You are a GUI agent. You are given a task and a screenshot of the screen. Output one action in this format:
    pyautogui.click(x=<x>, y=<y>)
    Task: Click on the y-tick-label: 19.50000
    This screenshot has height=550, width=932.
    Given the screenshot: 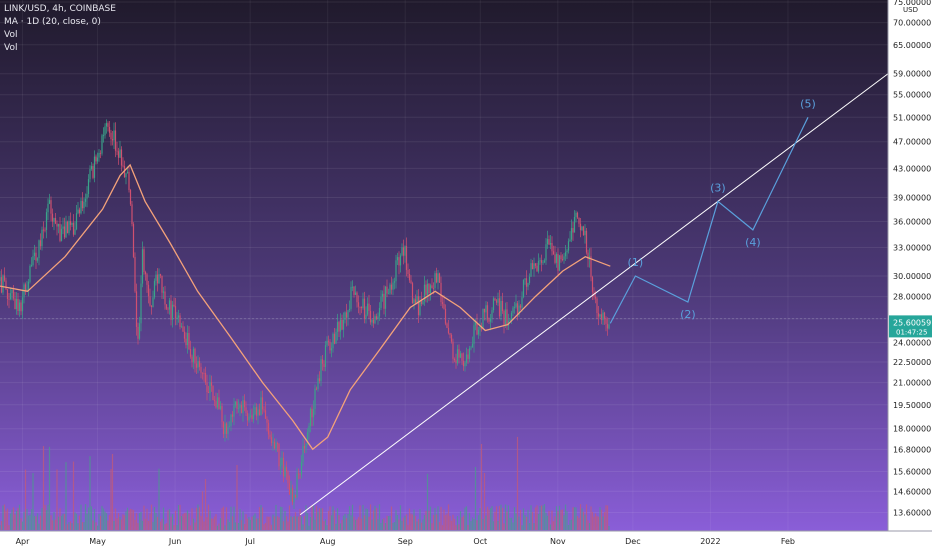 What is the action you would take?
    pyautogui.click(x=912, y=405)
    